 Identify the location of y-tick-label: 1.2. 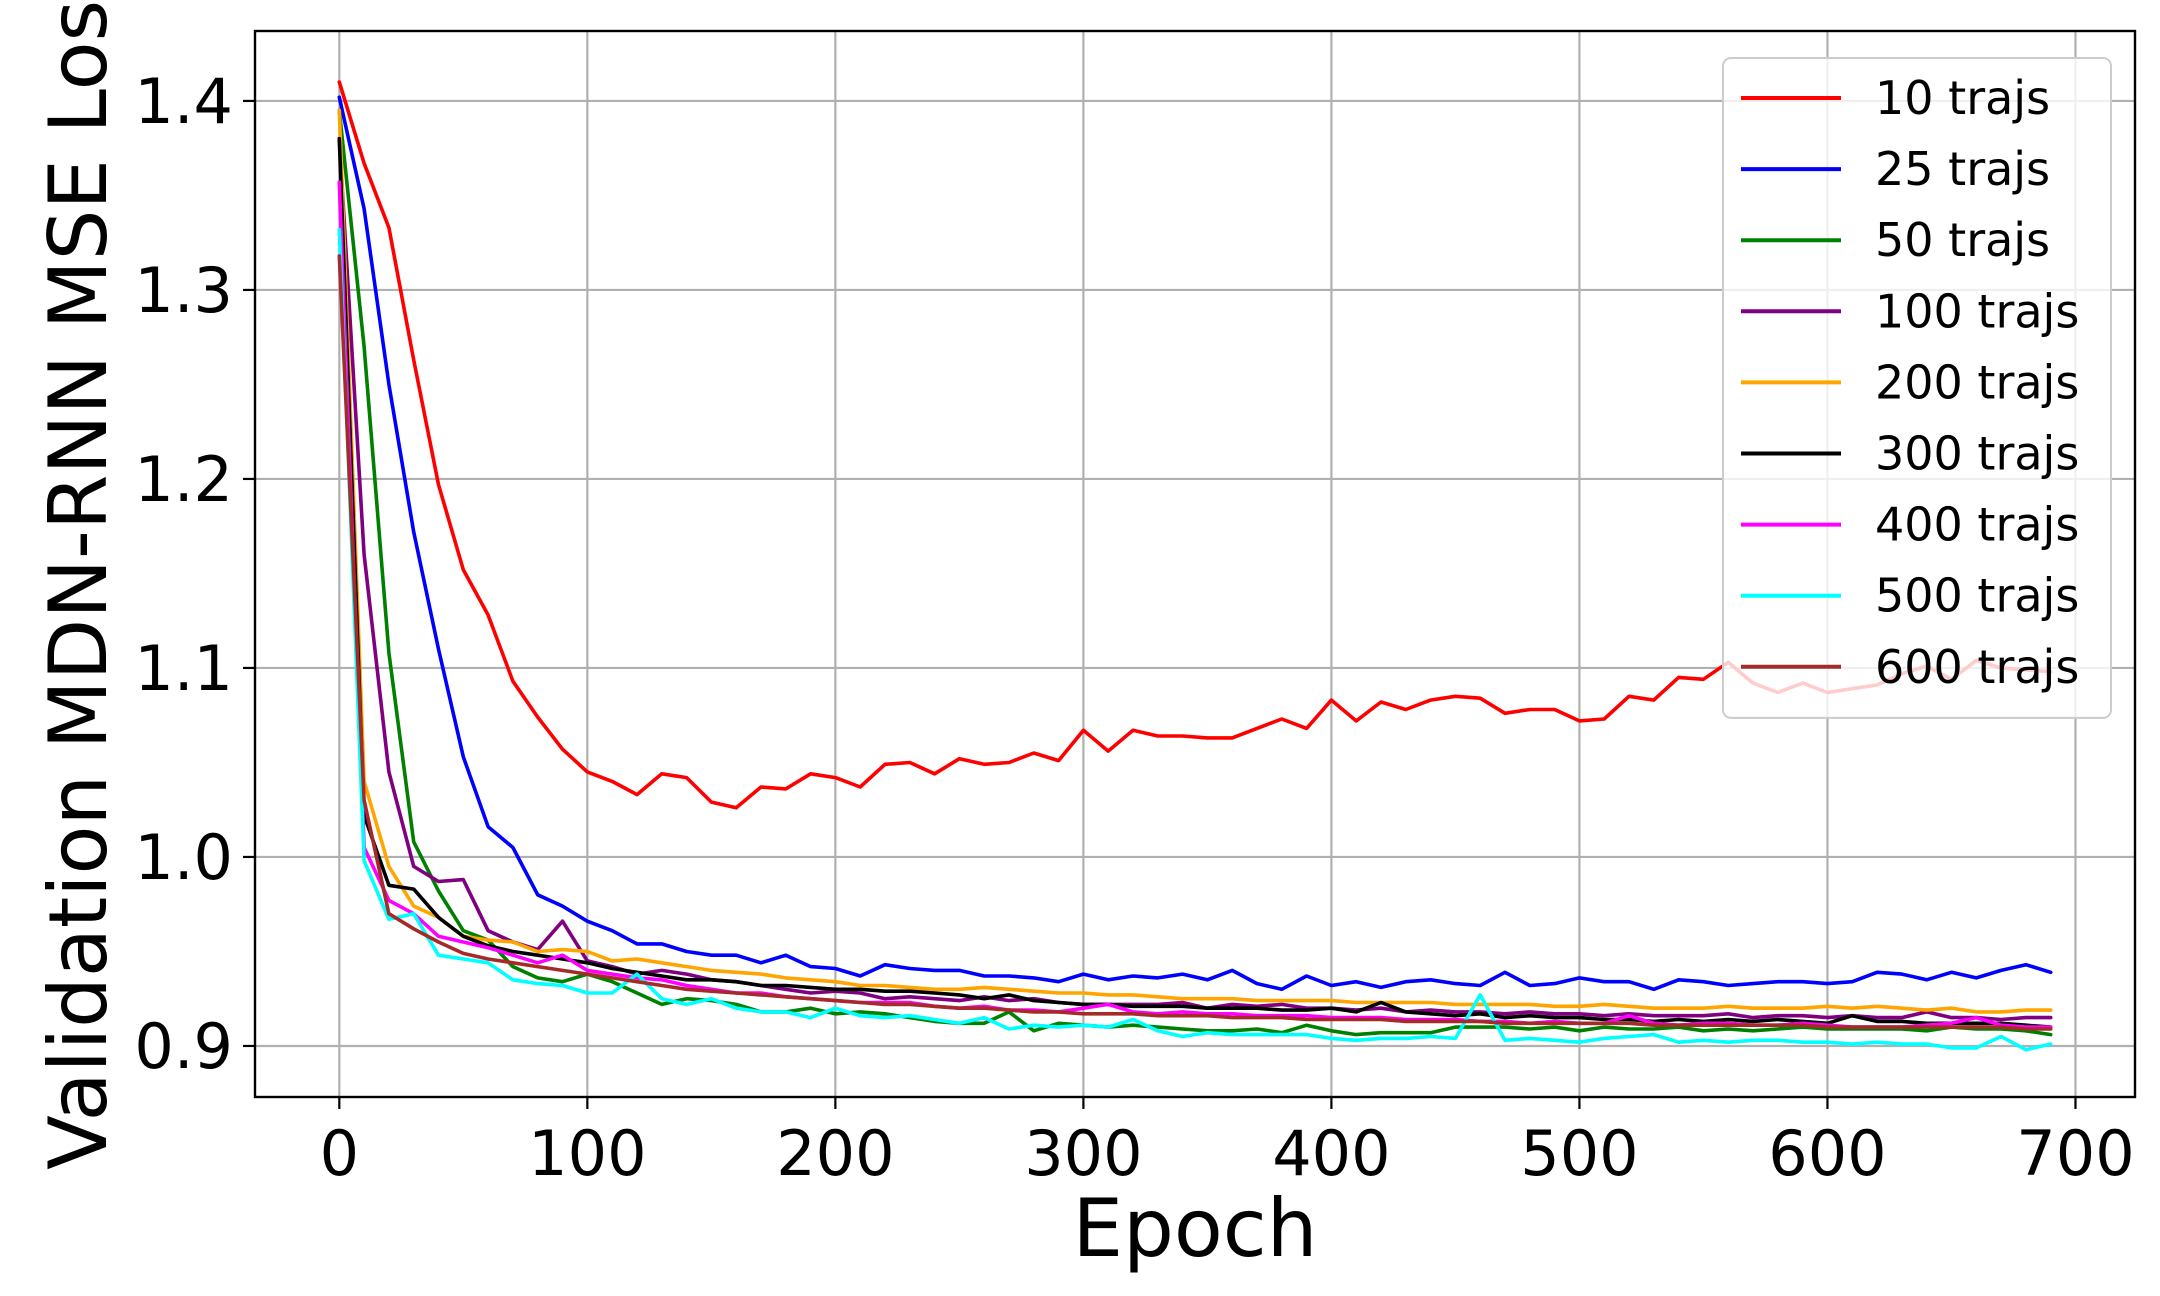
(183, 479).